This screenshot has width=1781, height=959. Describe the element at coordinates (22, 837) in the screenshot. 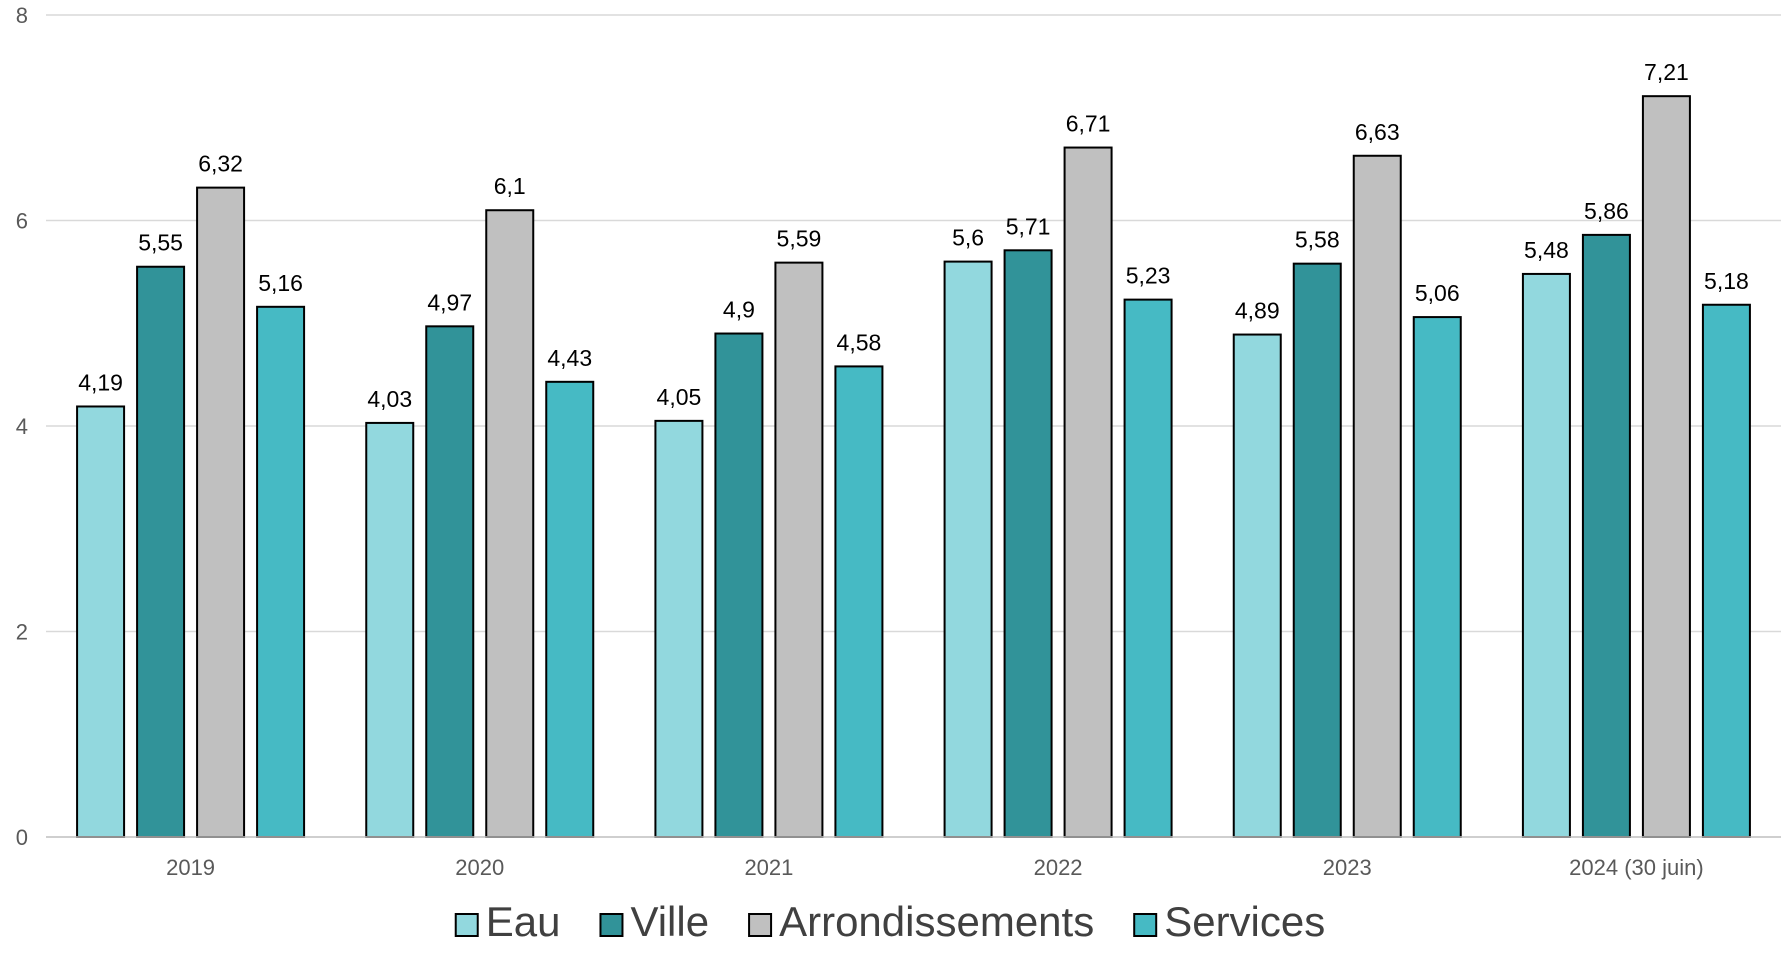

I see `y-tick-label: 0` at that location.